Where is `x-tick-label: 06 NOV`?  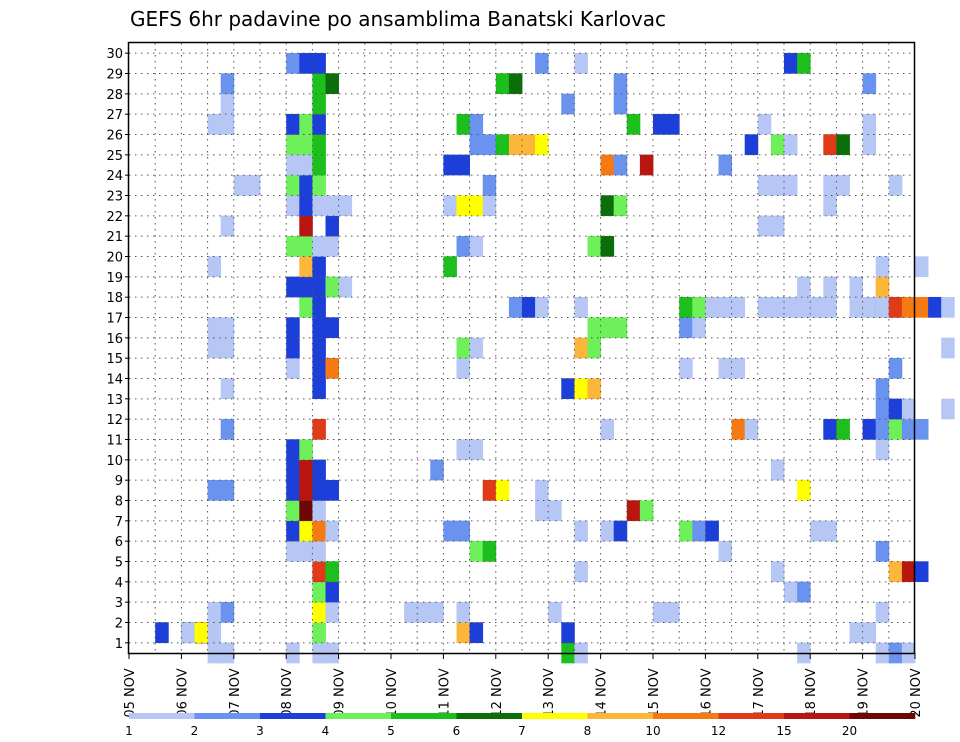
x-tick-label: 06 NOV is located at coordinates (182, 692).